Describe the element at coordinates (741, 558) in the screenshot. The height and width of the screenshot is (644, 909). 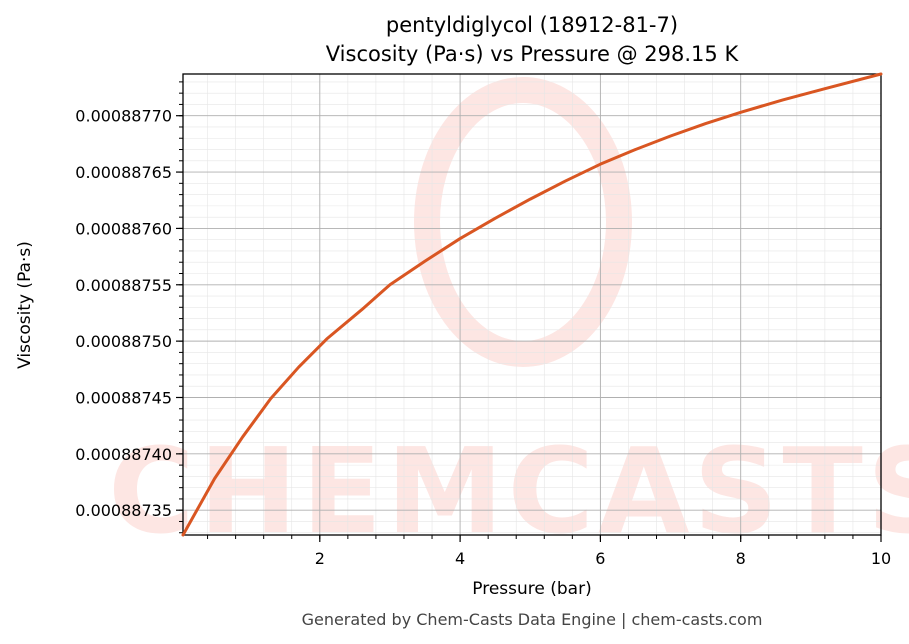
I see `x-tick-label: 8` at that location.